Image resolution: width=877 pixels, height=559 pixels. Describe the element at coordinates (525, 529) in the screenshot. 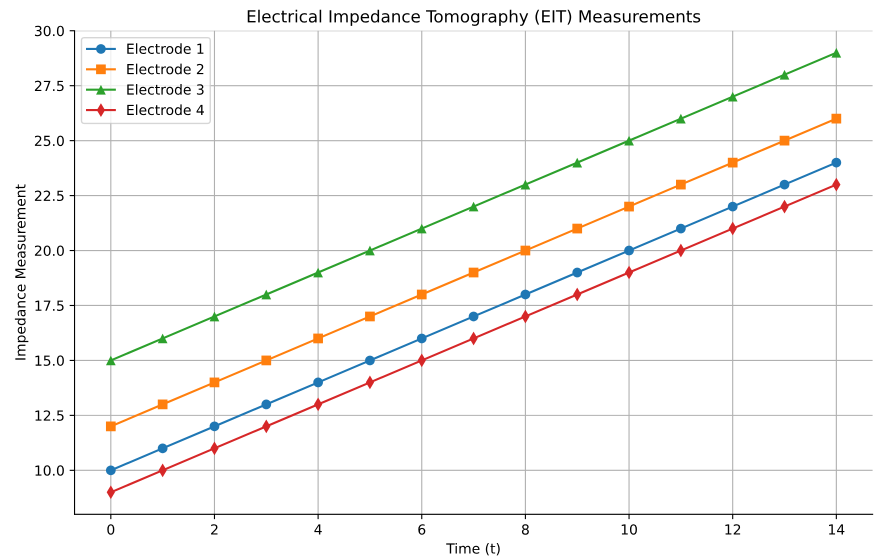

I see `x-tick-label: 8` at that location.